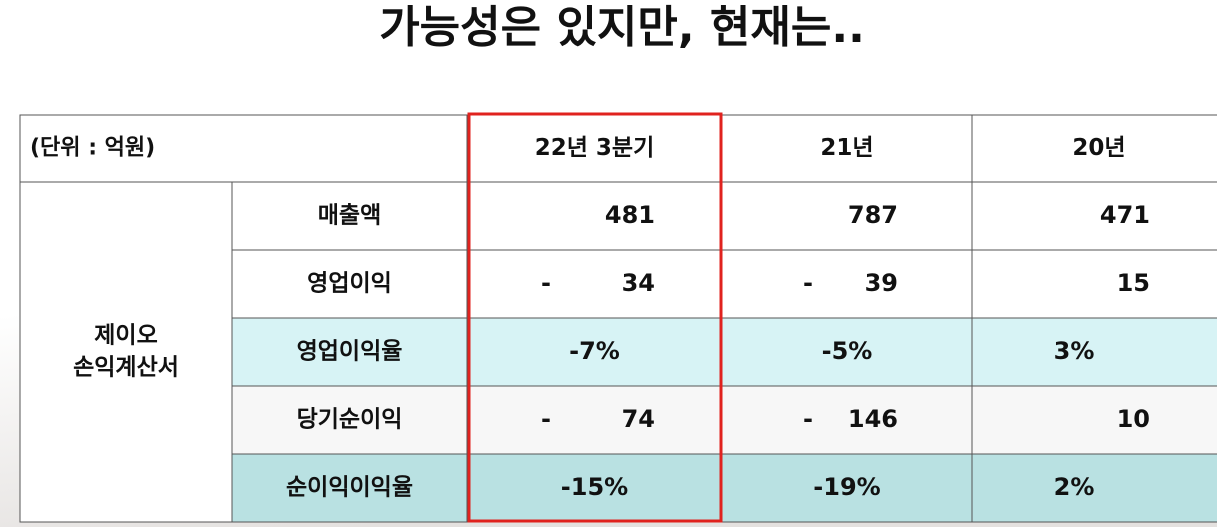  What do you see at coordinates (1125, 215) in the screenshot?
I see `cell-value: 471` at bounding box center [1125, 215].